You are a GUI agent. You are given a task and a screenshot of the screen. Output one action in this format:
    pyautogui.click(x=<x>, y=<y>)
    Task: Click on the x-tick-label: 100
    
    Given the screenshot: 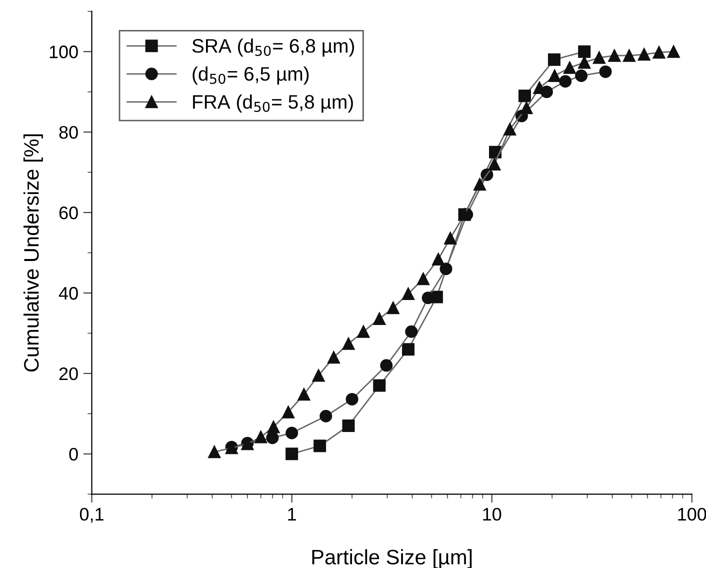 What is the action you would take?
    pyautogui.click(x=692, y=514)
    